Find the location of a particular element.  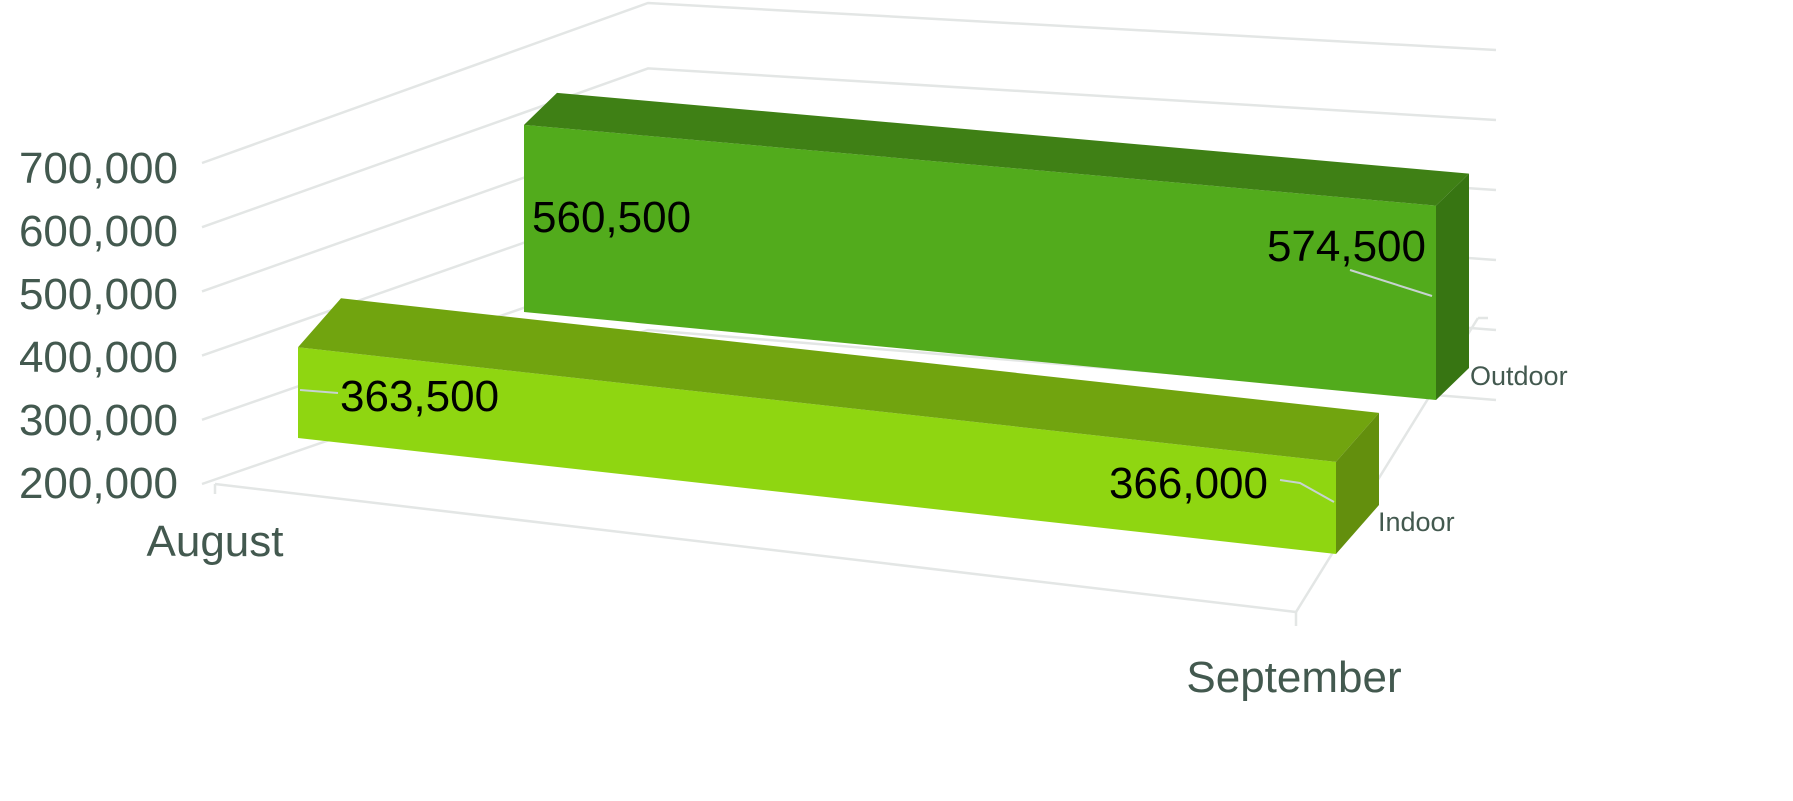

y-tick-label: 700,000 is located at coordinates (98, 168).